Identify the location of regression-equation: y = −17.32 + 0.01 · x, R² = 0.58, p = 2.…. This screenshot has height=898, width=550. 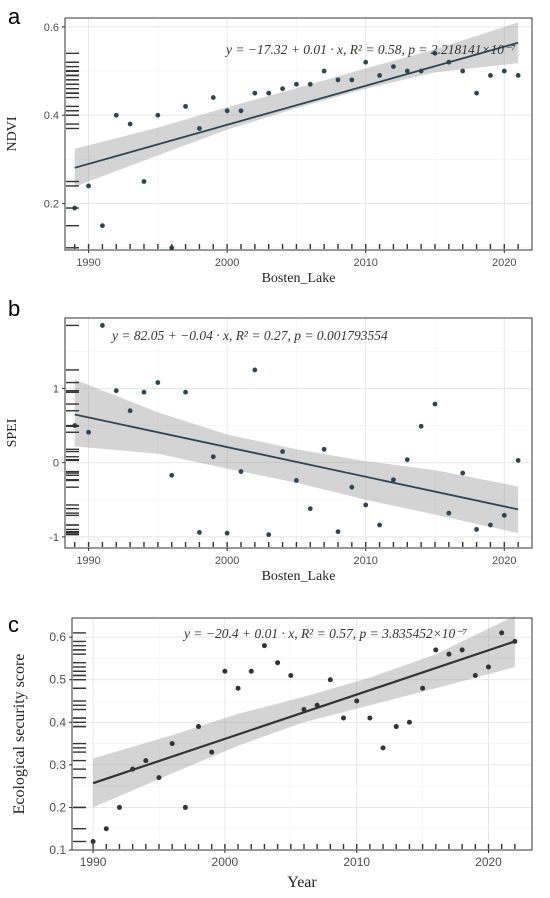
(370, 49).